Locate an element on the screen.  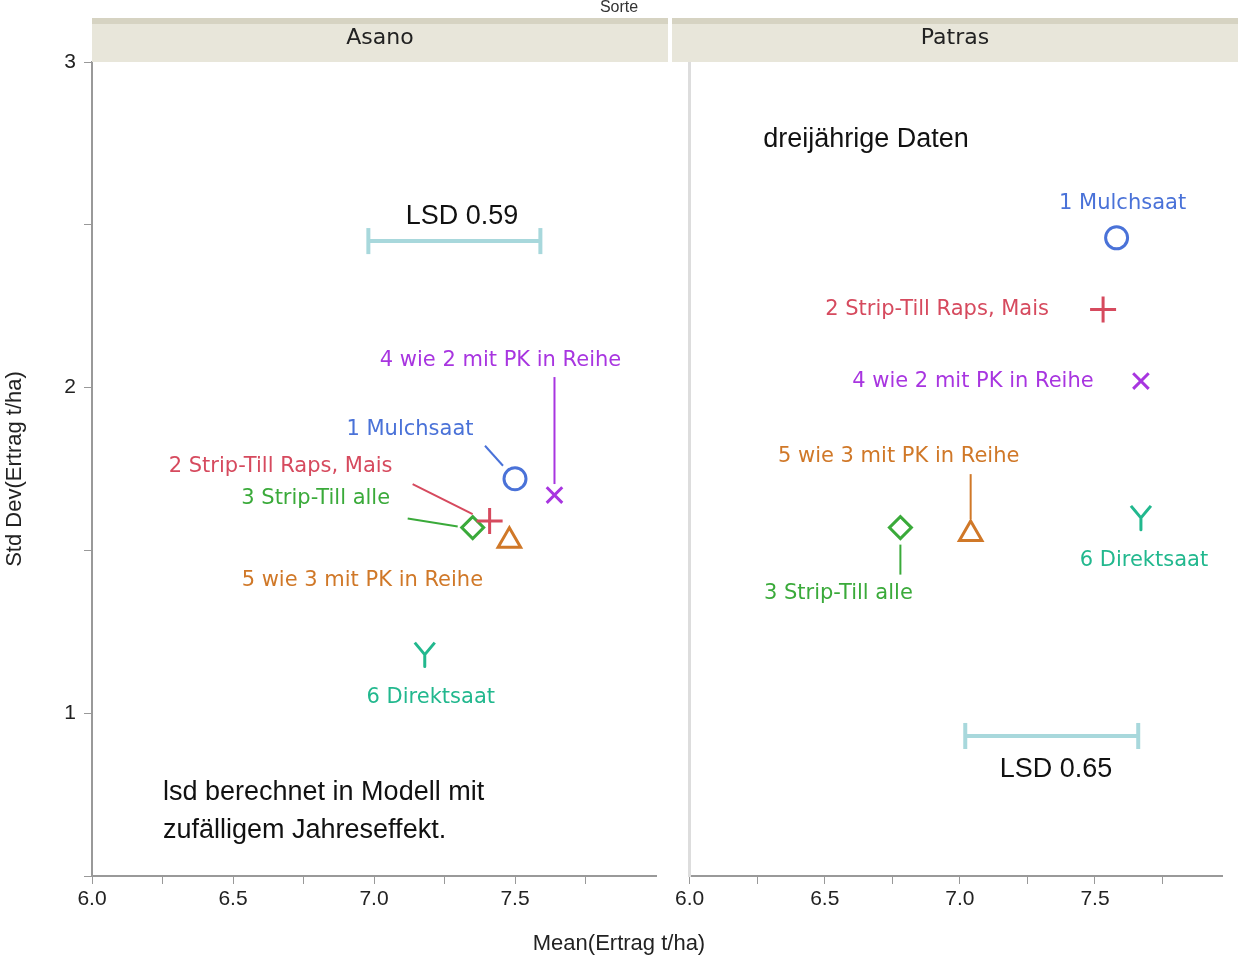
annotation: LSD 0.65 is located at coordinates (1056, 768).